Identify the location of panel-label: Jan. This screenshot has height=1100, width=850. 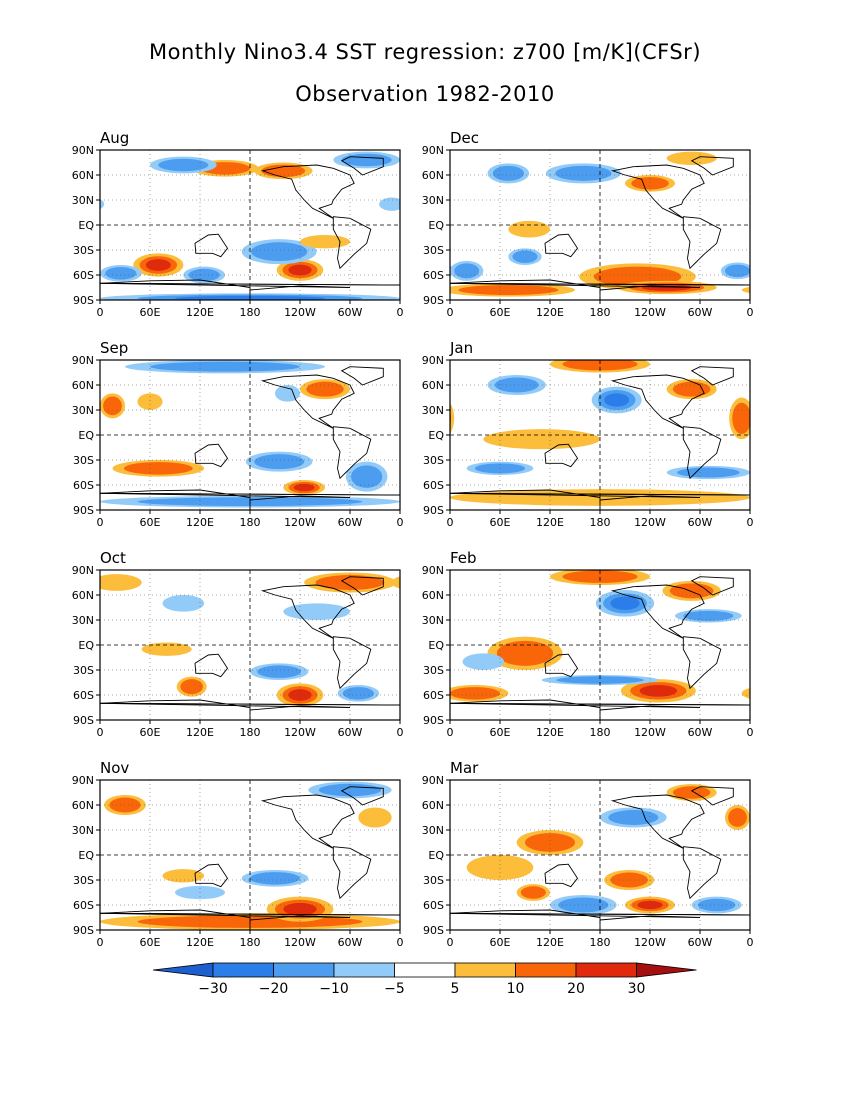
(461, 348).